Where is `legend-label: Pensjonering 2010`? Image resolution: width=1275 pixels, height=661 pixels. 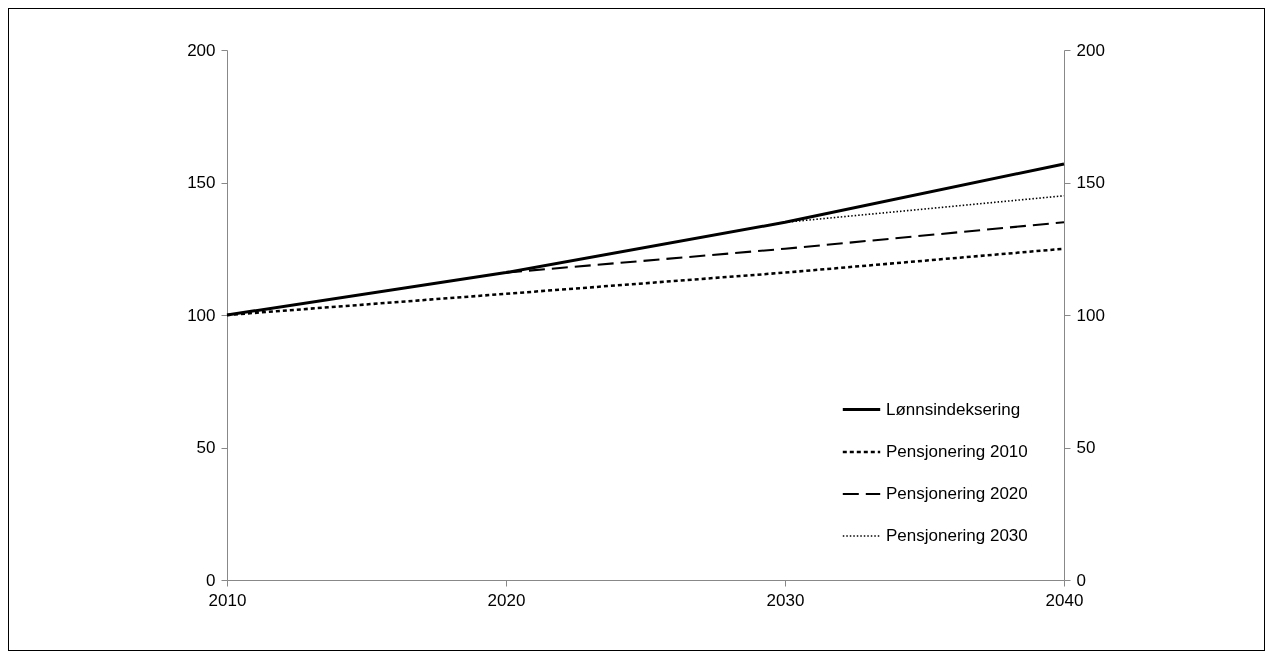 legend-label: Pensjonering 2010 is located at coordinates (957, 451).